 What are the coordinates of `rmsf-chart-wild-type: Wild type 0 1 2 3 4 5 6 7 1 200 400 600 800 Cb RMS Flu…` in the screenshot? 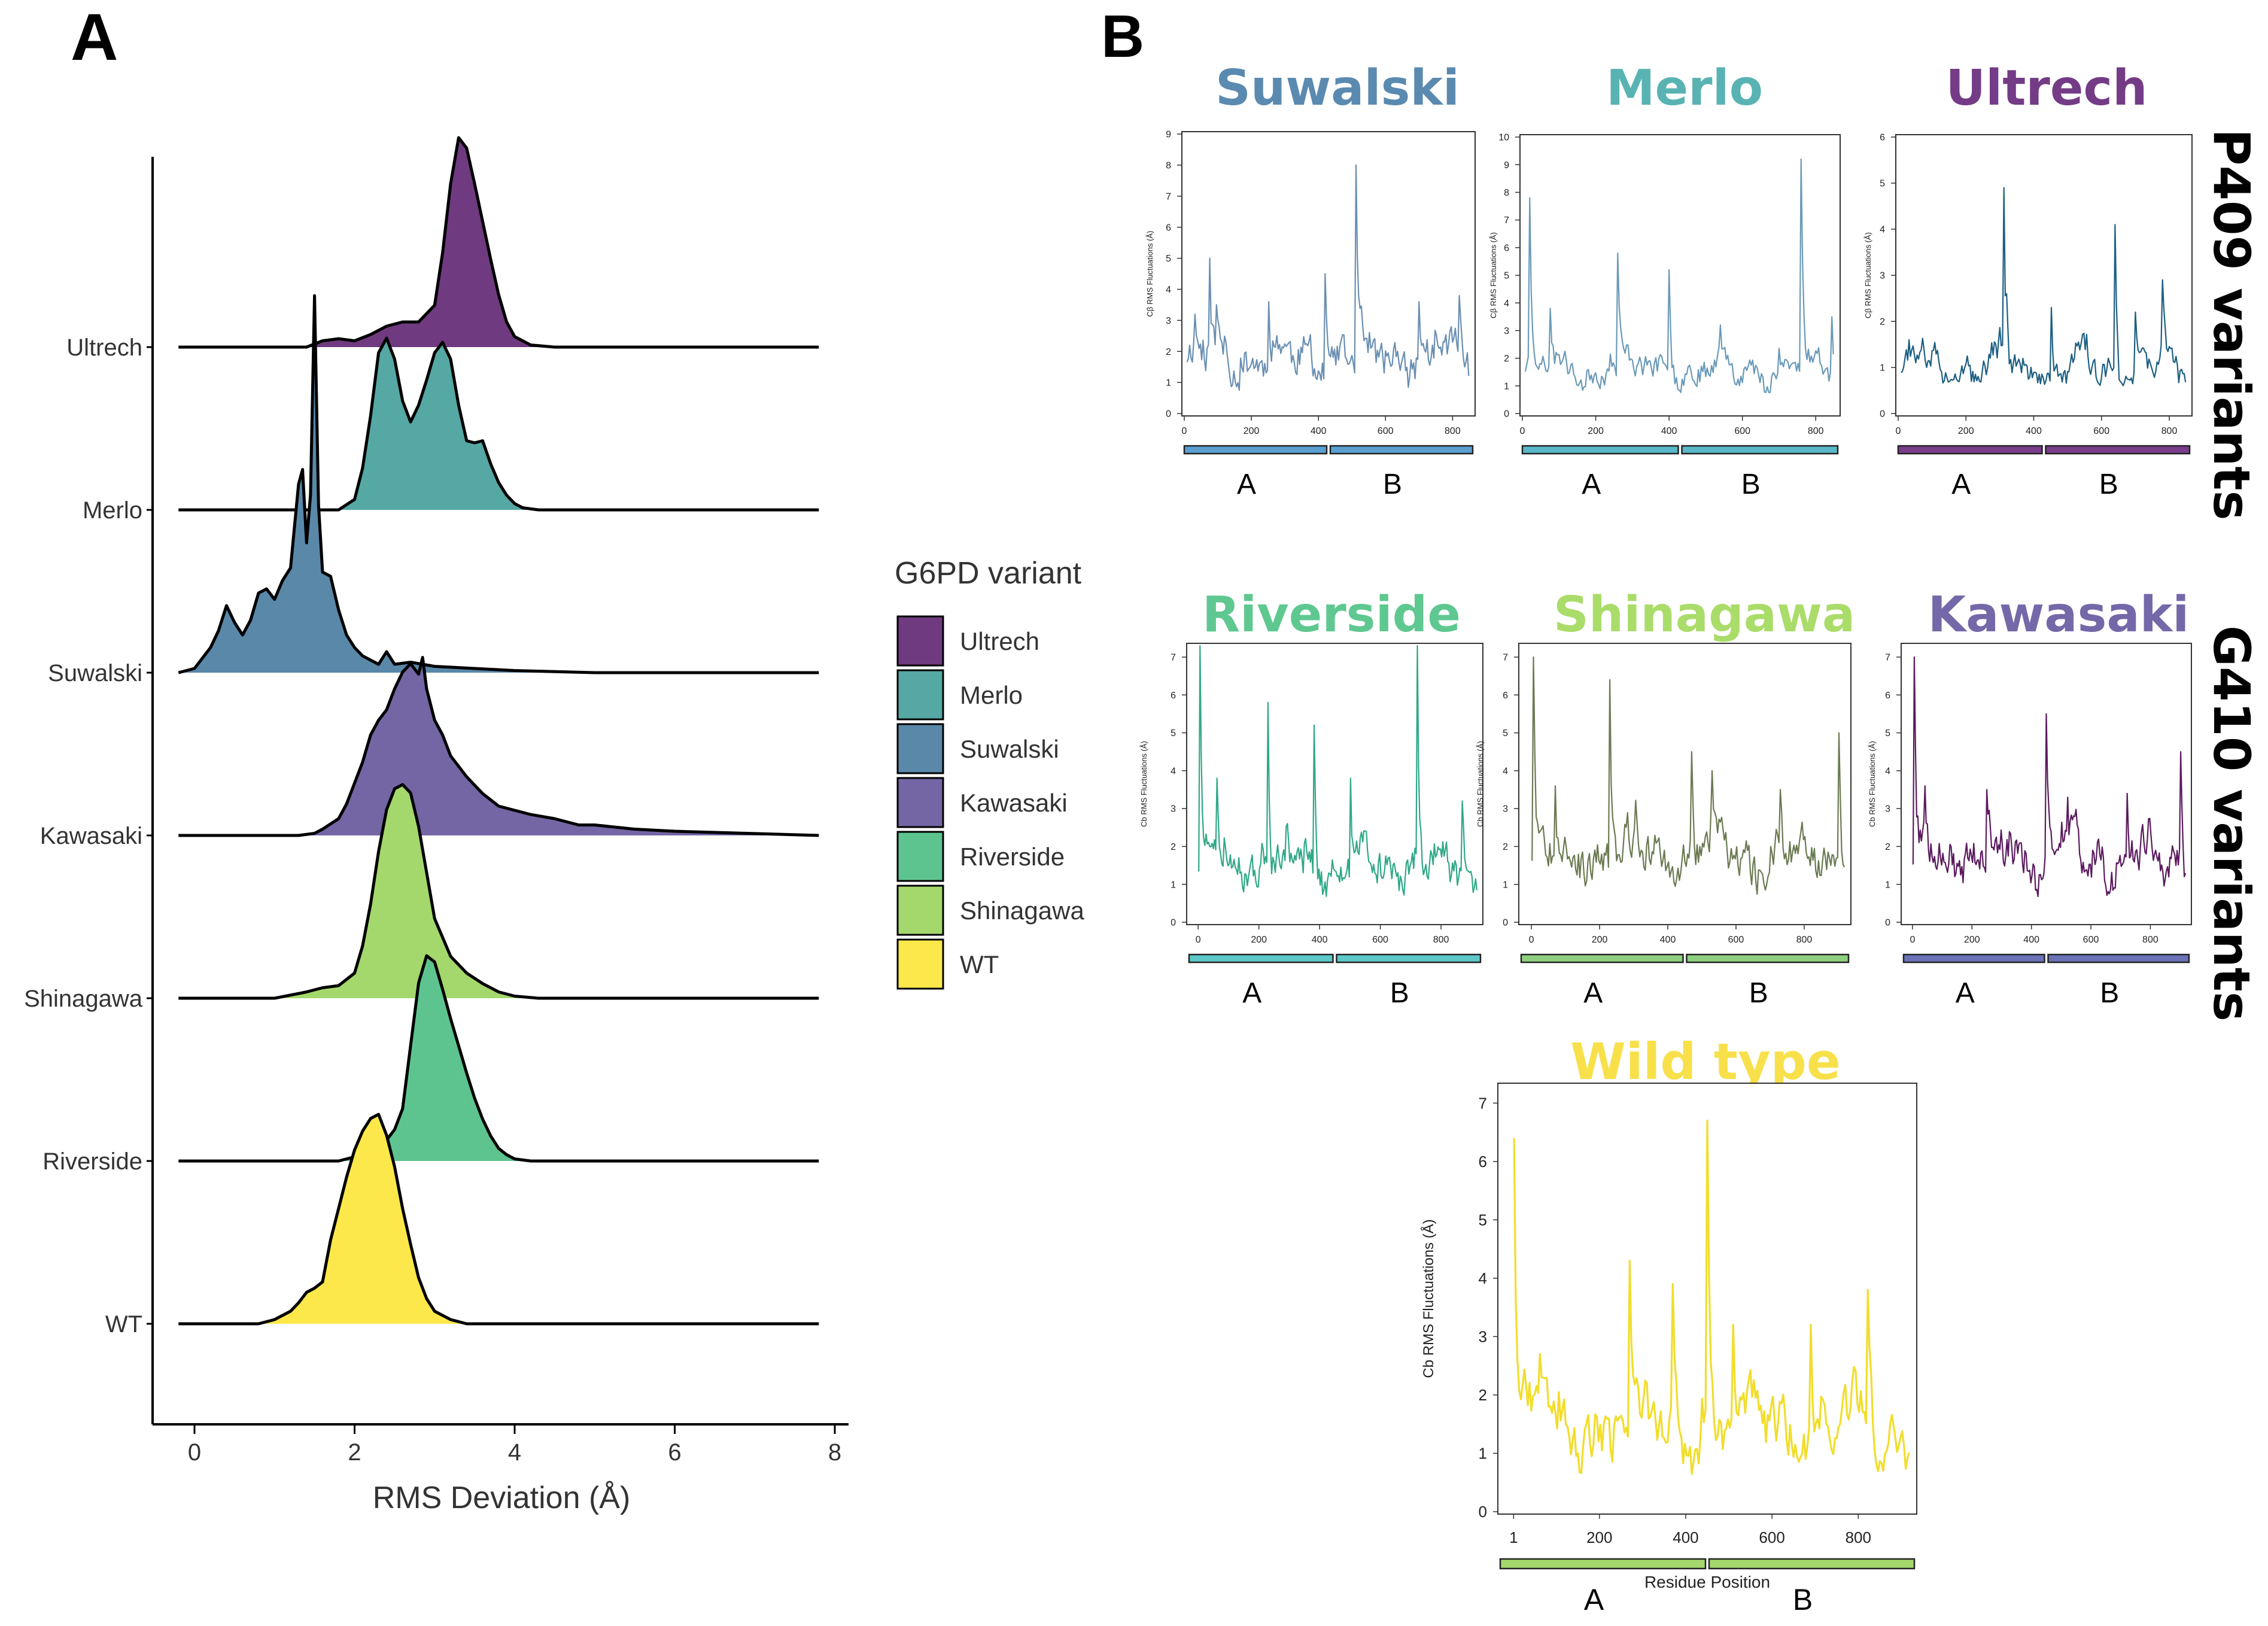 It's located at (1669, 1324).